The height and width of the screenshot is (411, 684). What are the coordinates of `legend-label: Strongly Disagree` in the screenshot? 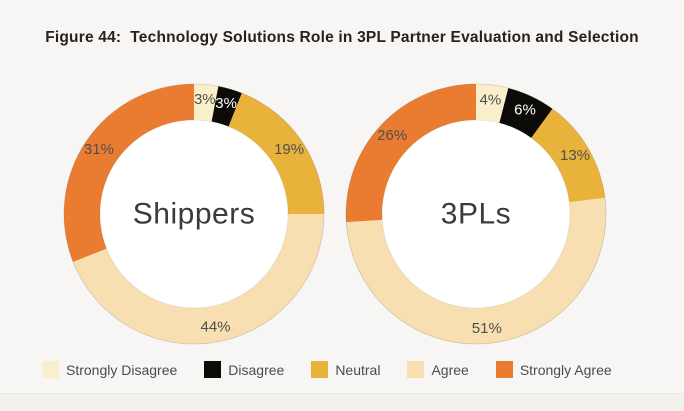 It's located at (122, 369).